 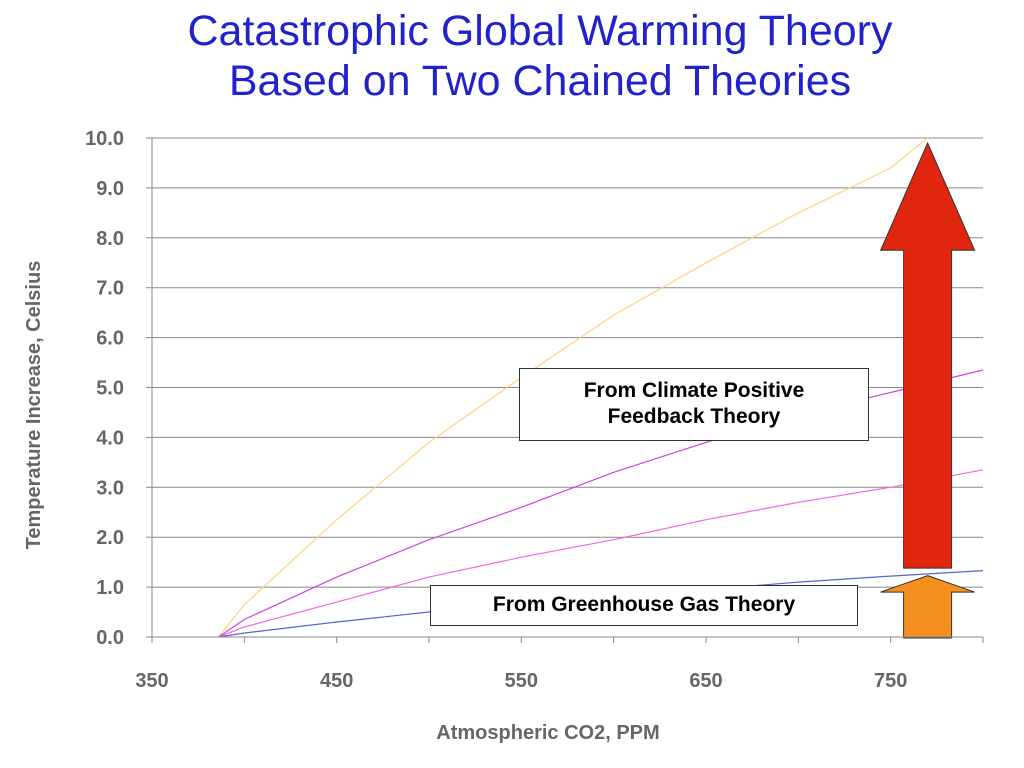 What do you see at coordinates (110, 239) in the screenshot?
I see `y-tick-label: 8.0` at bounding box center [110, 239].